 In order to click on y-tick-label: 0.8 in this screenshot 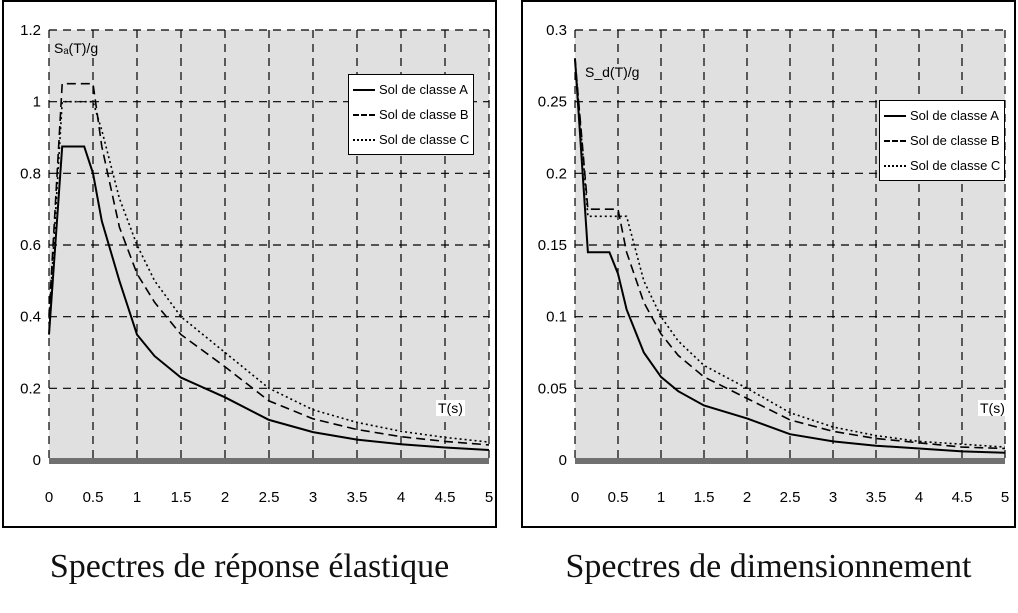, I will do `click(30, 173)`.